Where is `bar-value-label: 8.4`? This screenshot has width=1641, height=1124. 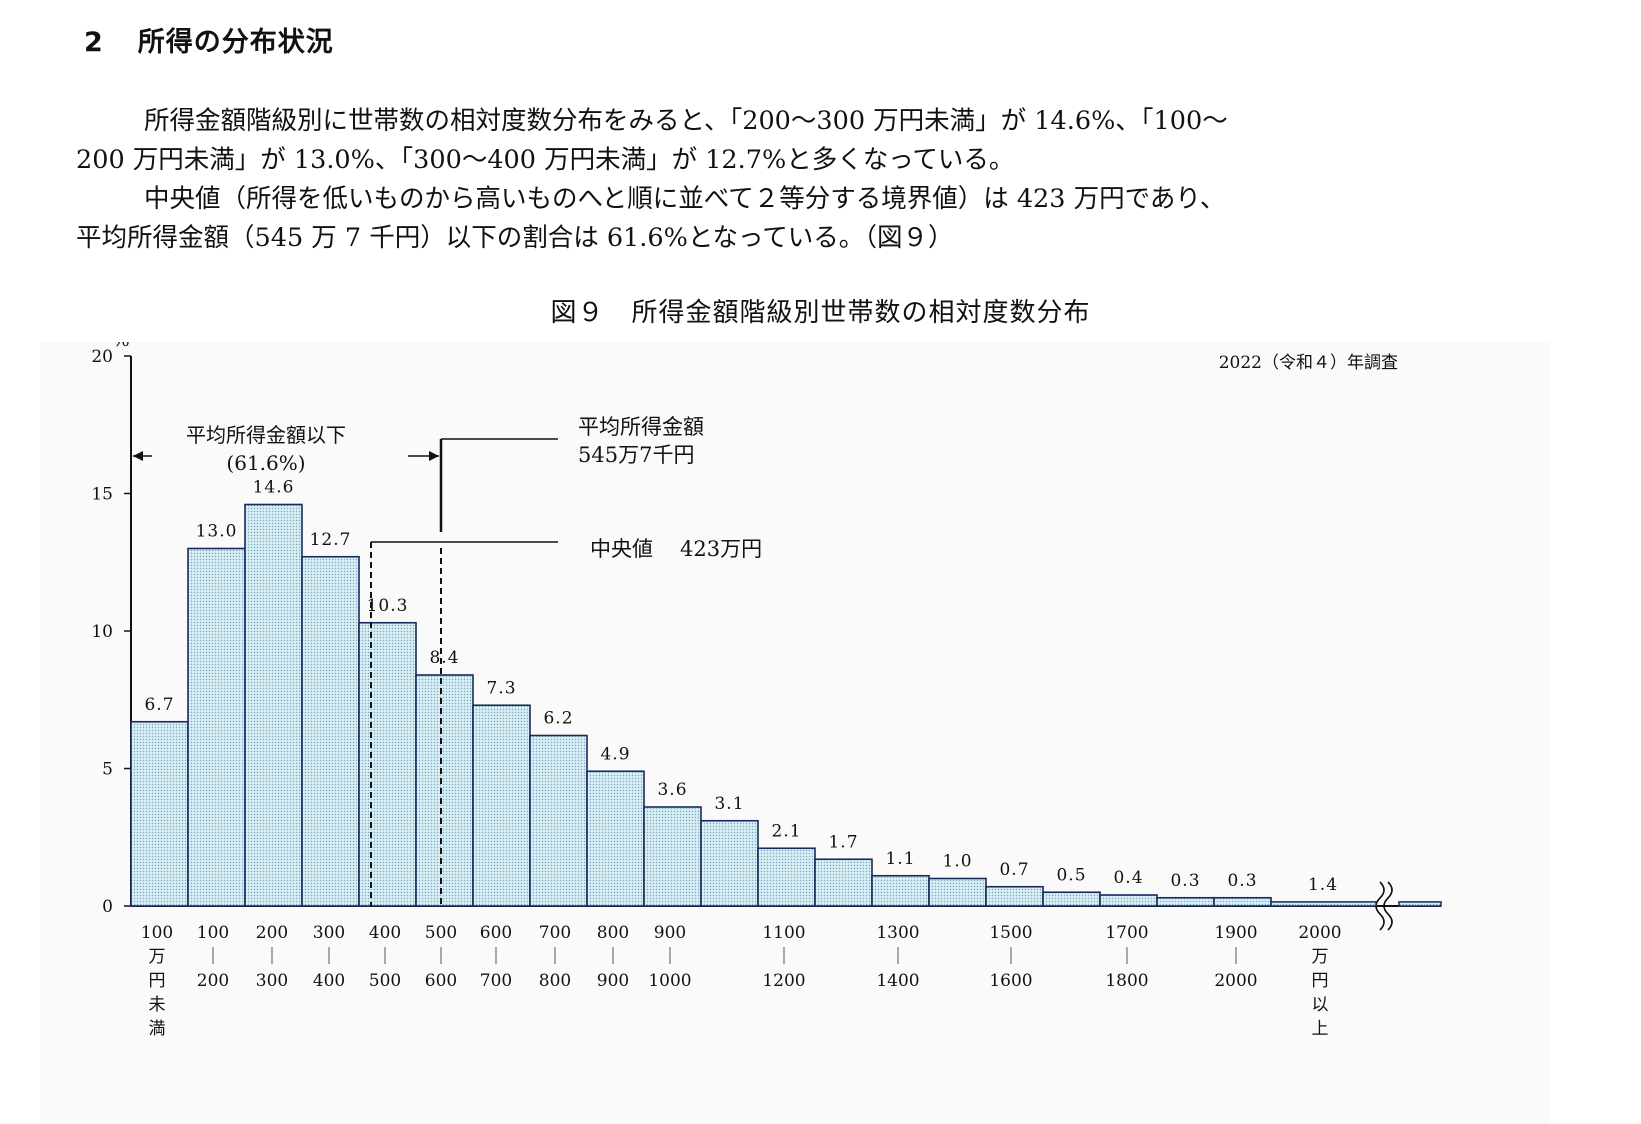 bar-value-label: 8.4 is located at coordinates (444, 658).